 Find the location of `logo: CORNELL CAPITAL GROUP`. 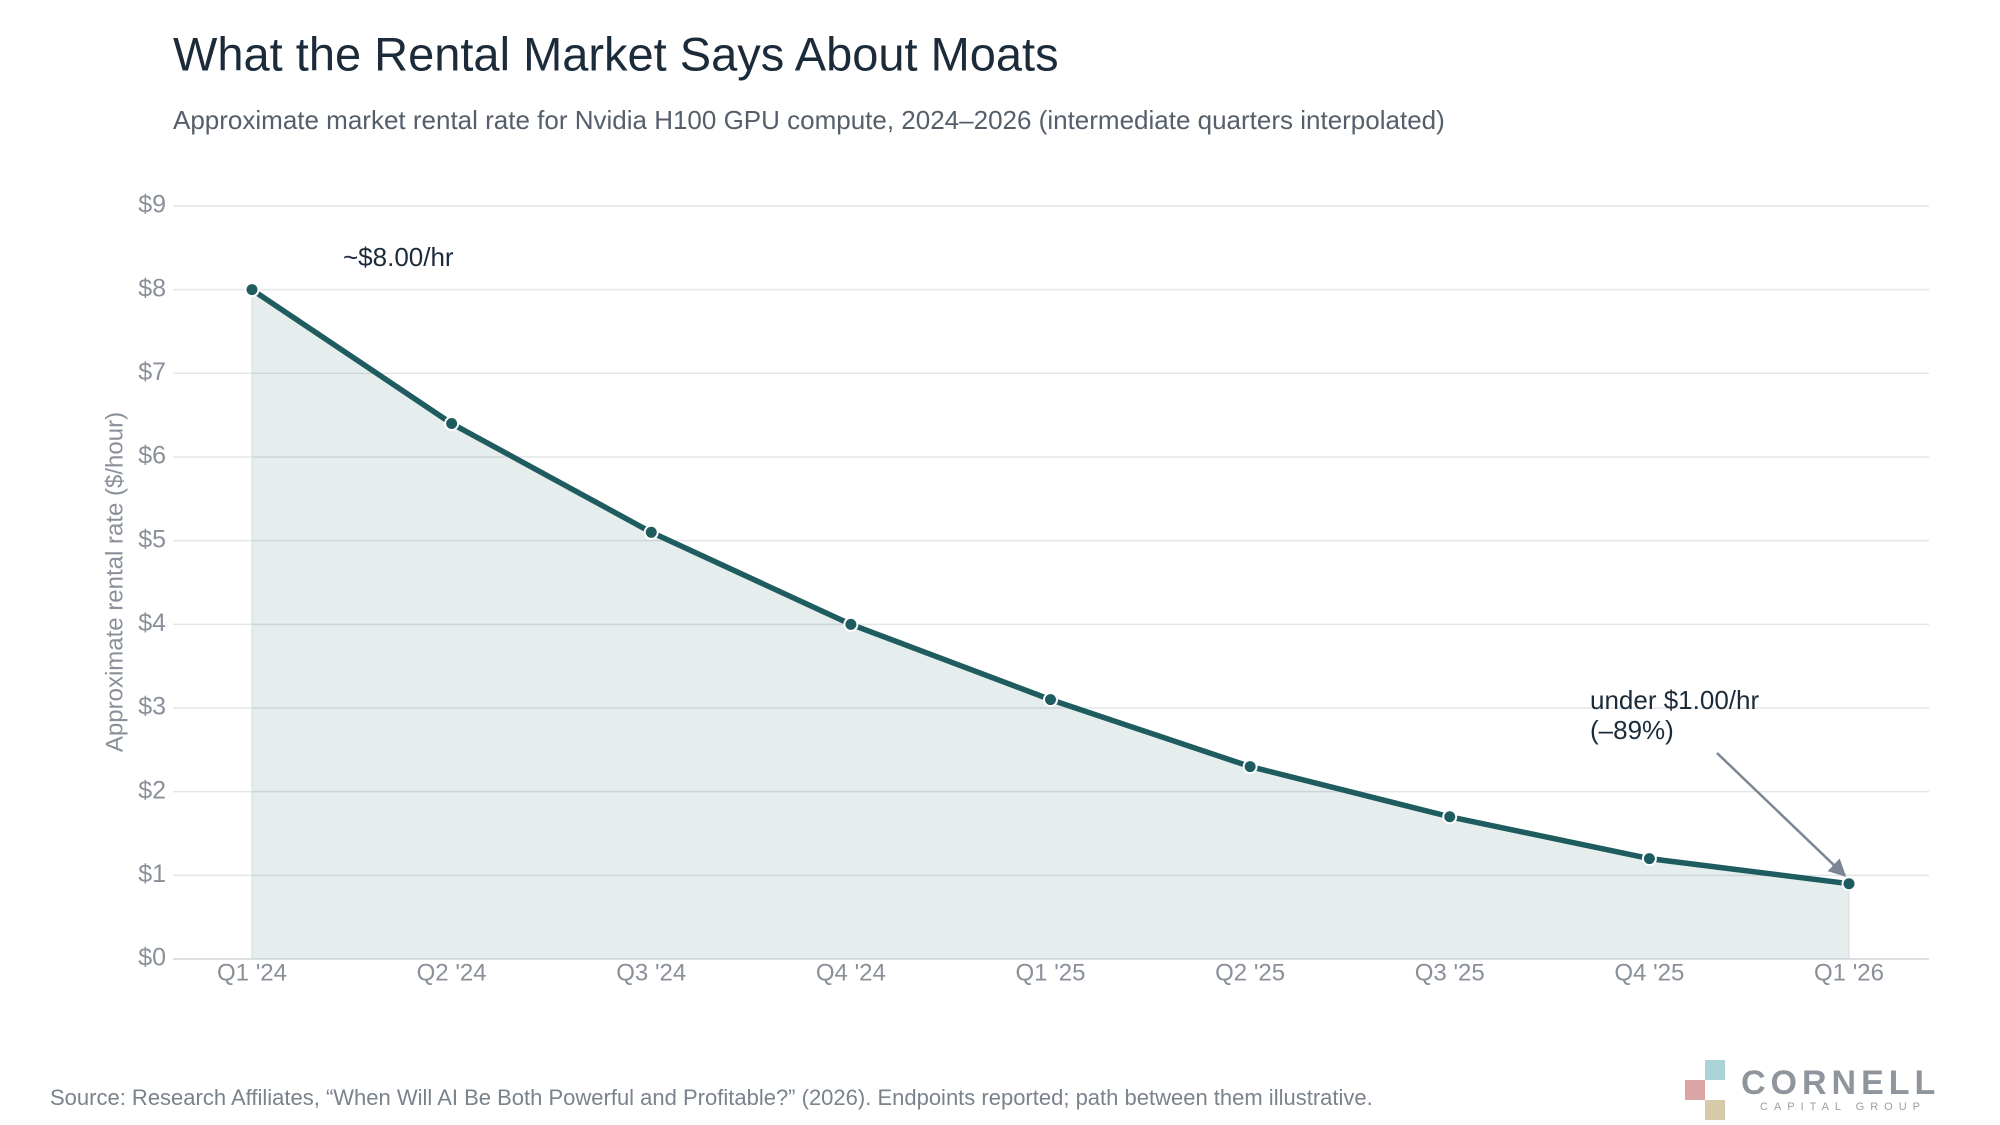

logo: CORNELL CAPITAL GROUP is located at coordinates (1812, 1090).